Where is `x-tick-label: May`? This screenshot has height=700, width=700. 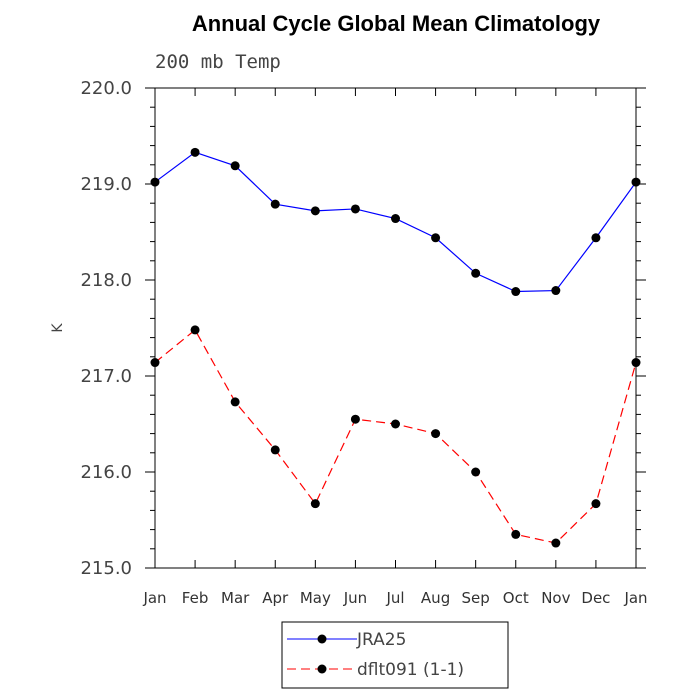 x-tick-label: May is located at coordinates (315, 598).